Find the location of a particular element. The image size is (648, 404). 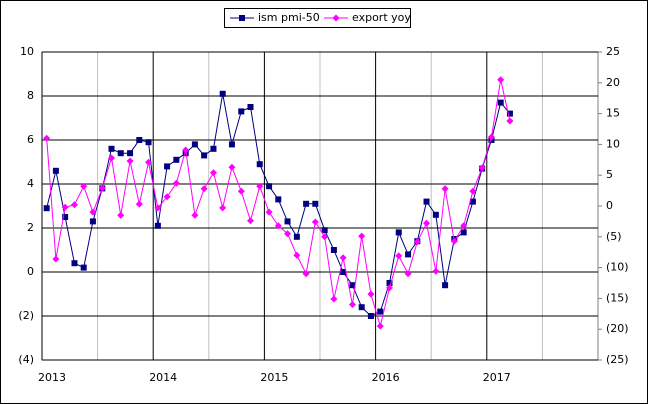

y2-tick-label: (15) is located at coordinates (617, 297).